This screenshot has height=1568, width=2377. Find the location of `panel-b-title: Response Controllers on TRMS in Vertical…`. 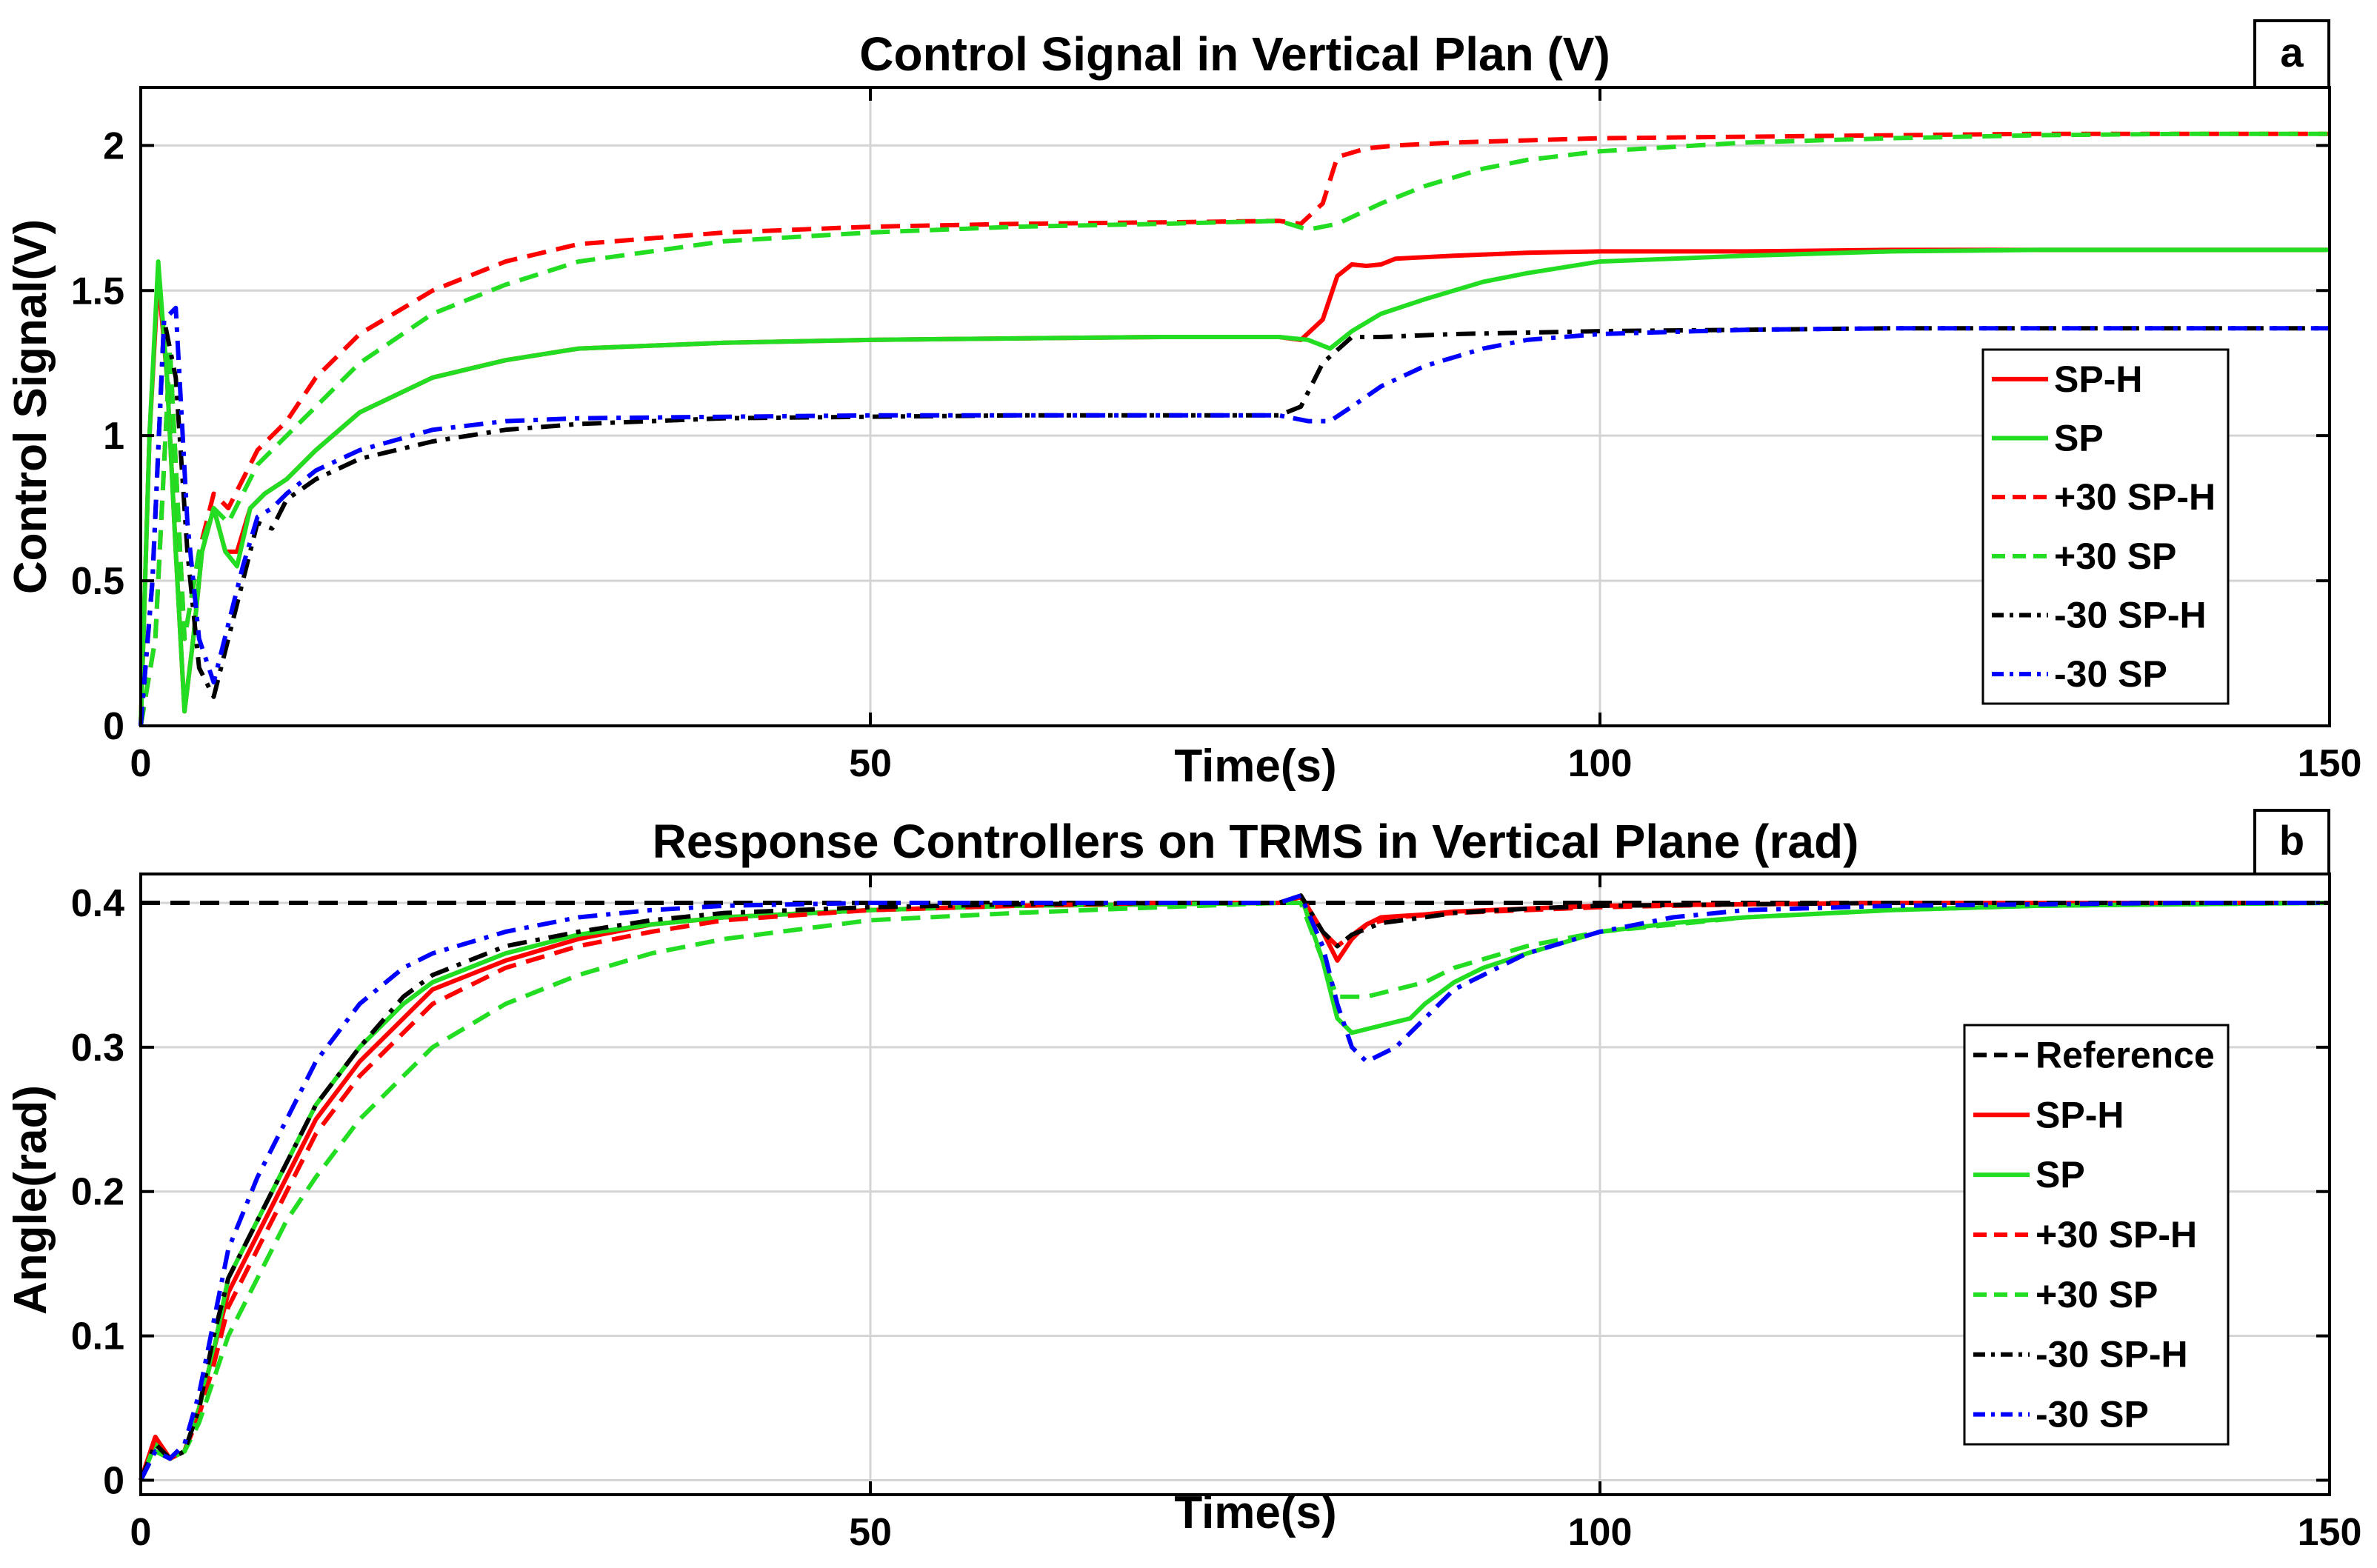

panel-b-title: Response Controllers on TRMS in Vertical… is located at coordinates (1256, 841).